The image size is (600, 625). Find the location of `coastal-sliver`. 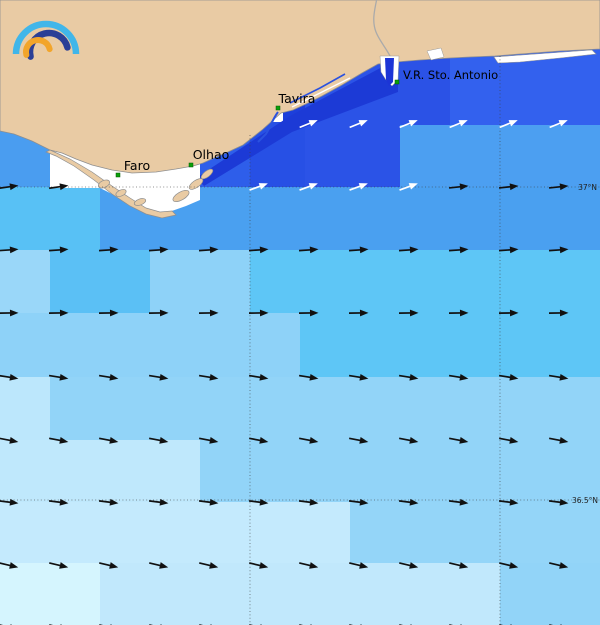

coastal-sliver is located at coordinates (545, 56).